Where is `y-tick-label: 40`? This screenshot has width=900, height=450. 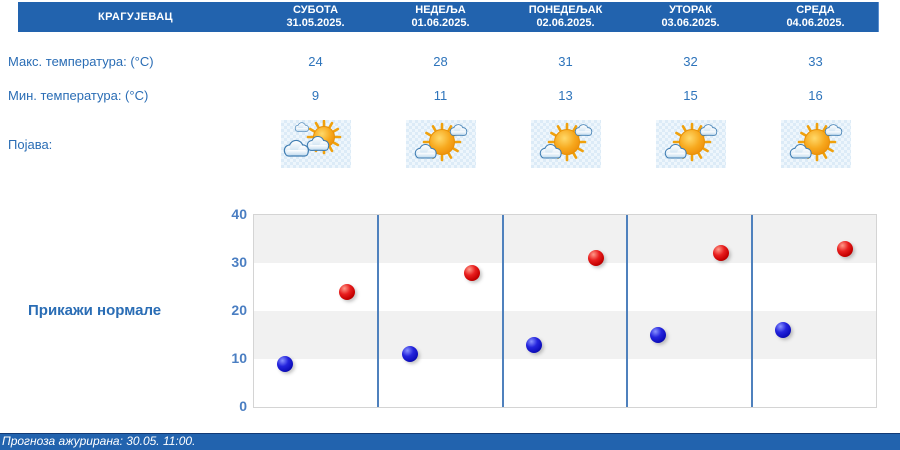 y-tick-label: 40 is located at coordinates (239, 214).